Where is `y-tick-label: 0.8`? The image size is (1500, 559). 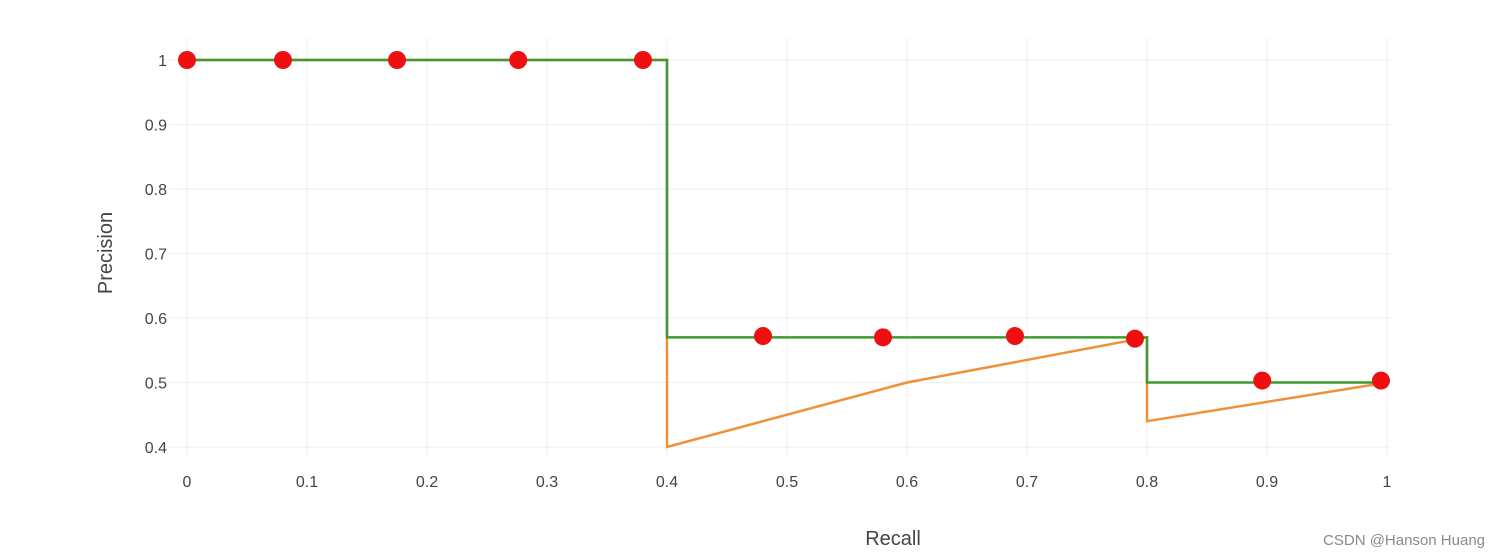 y-tick-label: 0.8 is located at coordinates (156, 190).